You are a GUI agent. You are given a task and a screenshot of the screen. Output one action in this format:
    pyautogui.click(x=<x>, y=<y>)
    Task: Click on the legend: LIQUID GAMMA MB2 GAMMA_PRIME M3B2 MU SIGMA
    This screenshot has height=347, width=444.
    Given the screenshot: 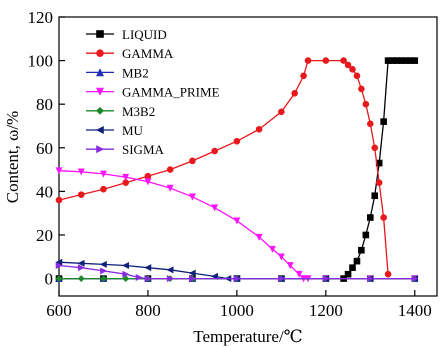 What is the action you would take?
    pyautogui.click(x=153, y=92)
    